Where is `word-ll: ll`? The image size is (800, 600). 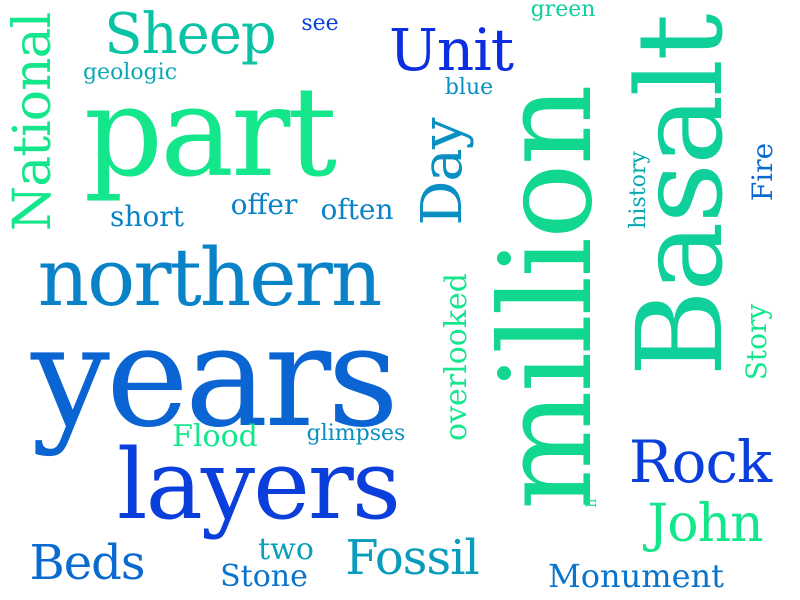
word-ll: ll is located at coordinates (592, 503).